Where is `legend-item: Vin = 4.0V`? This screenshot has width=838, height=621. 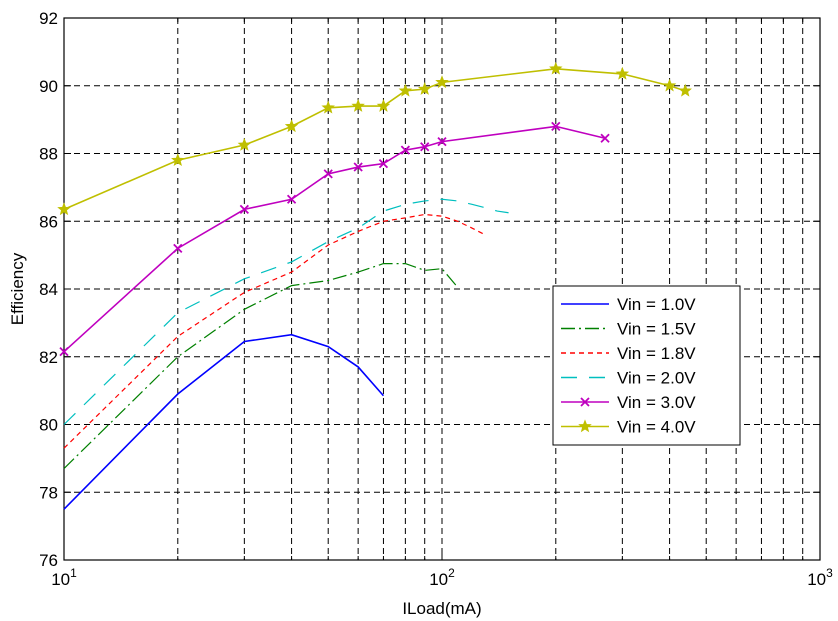
legend-item: Vin = 4.0V is located at coordinates (628, 427).